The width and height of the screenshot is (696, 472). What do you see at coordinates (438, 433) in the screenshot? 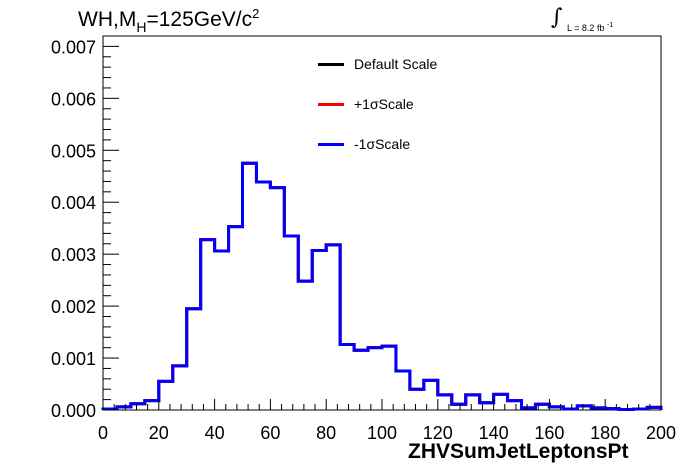
I see `x-tick-label: 120` at bounding box center [438, 433].